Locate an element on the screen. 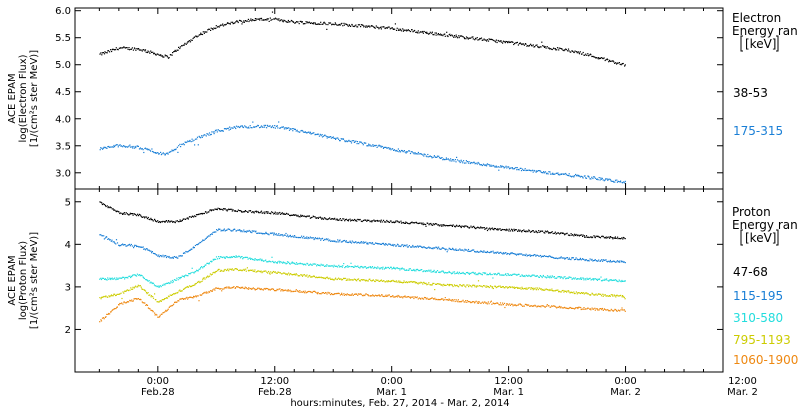 Image resolution: width=800 pixels, height=410 pixels. y-tick-label: 5.5 is located at coordinates (63, 38).